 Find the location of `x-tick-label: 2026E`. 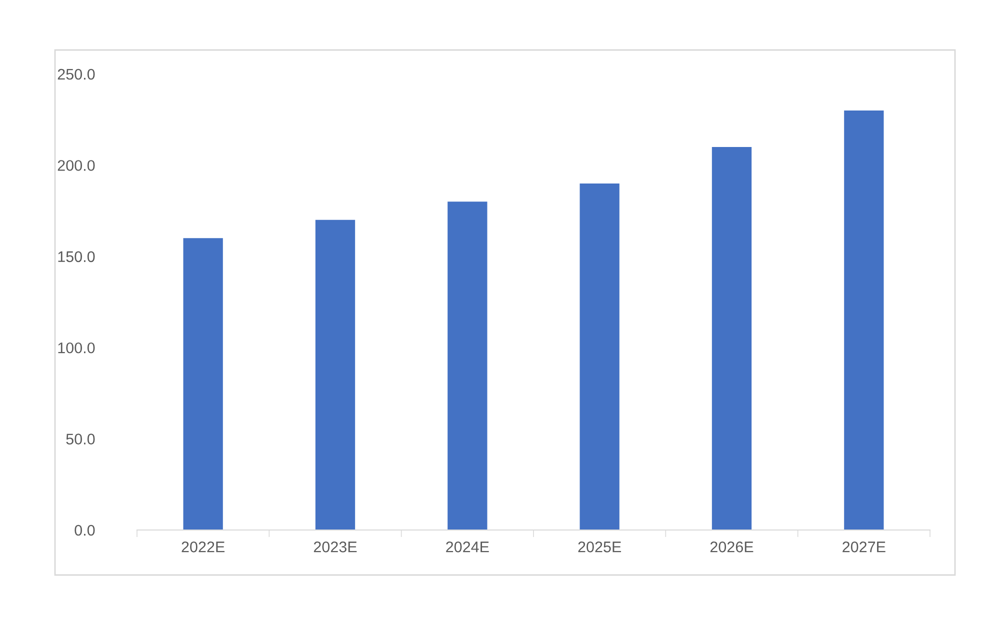

x-tick-label: 2026E is located at coordinates (732, 547).